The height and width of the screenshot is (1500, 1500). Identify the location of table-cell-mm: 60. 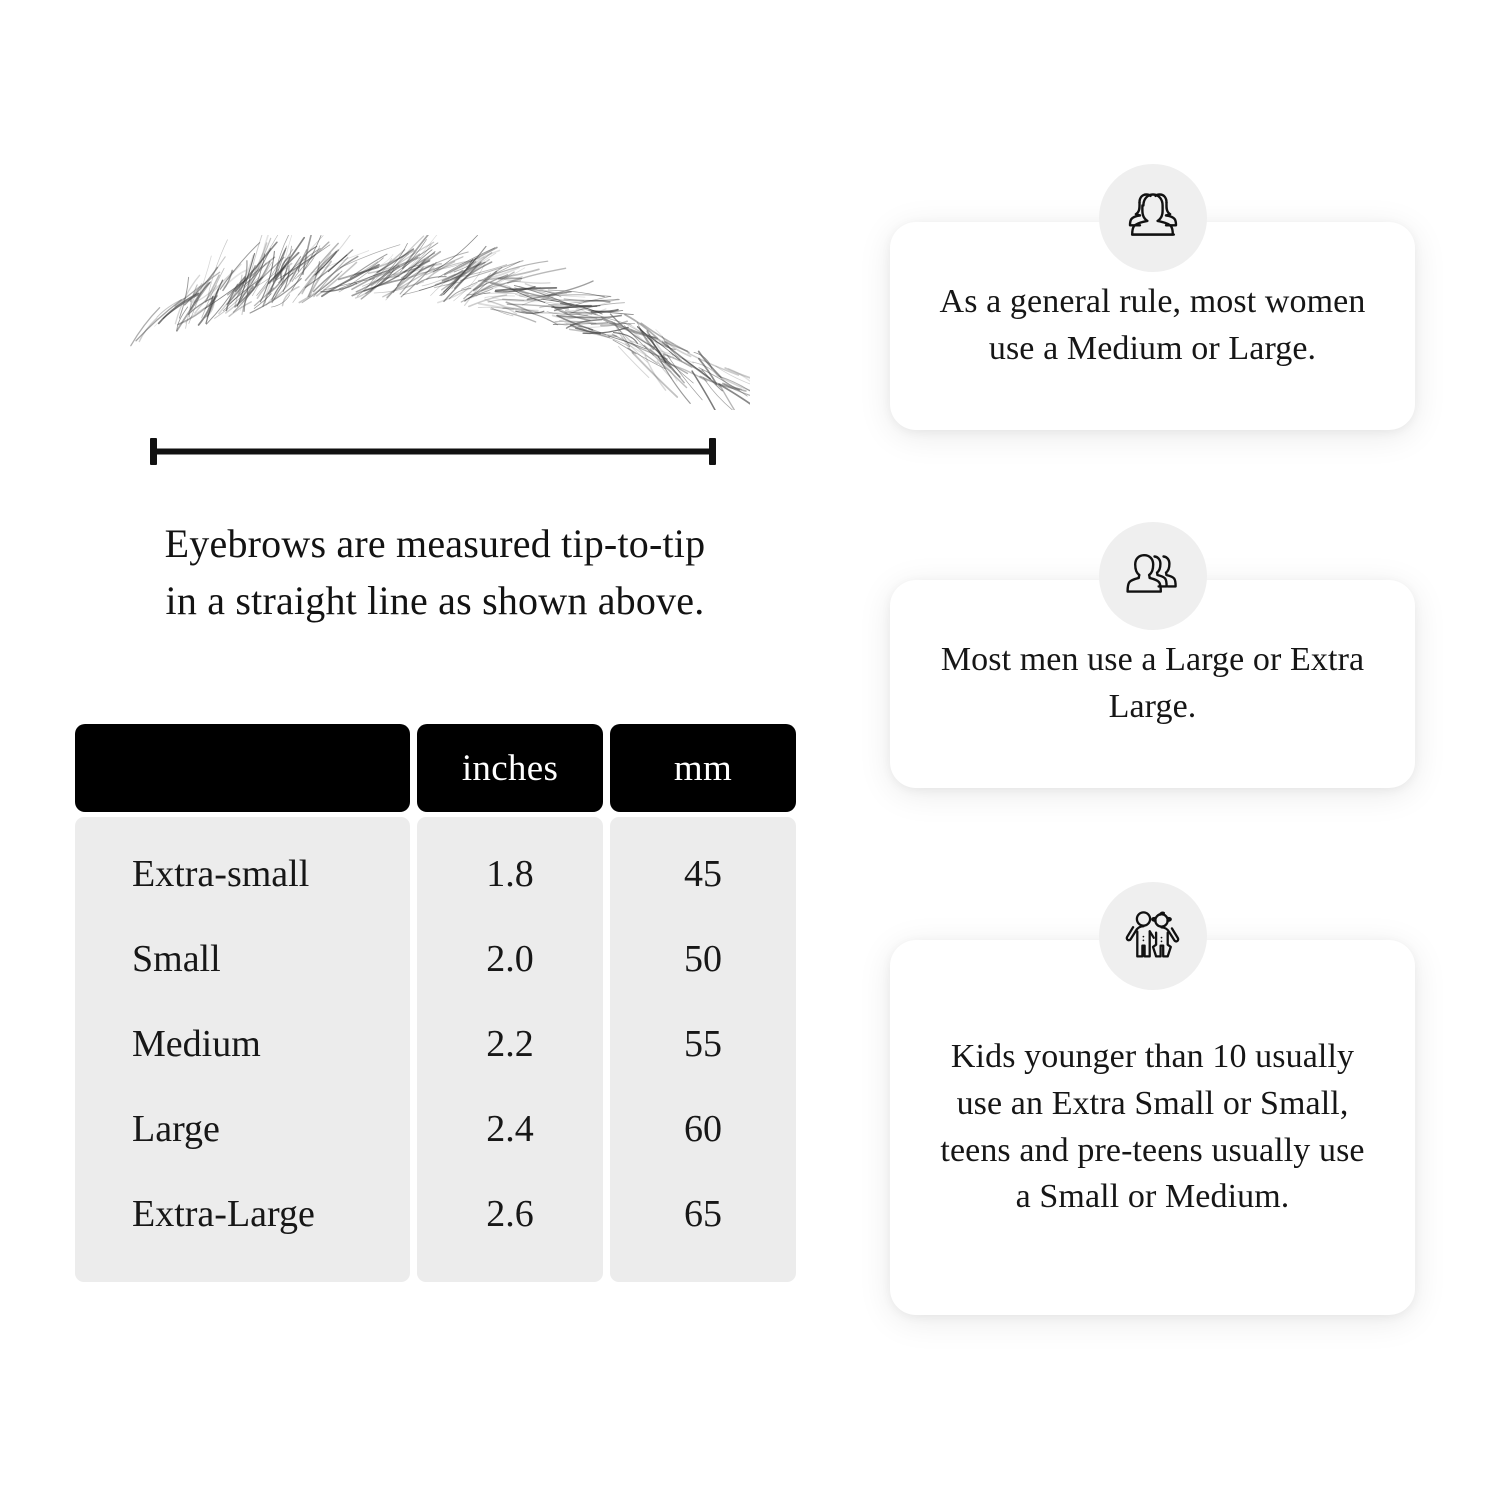
(703, 1128).